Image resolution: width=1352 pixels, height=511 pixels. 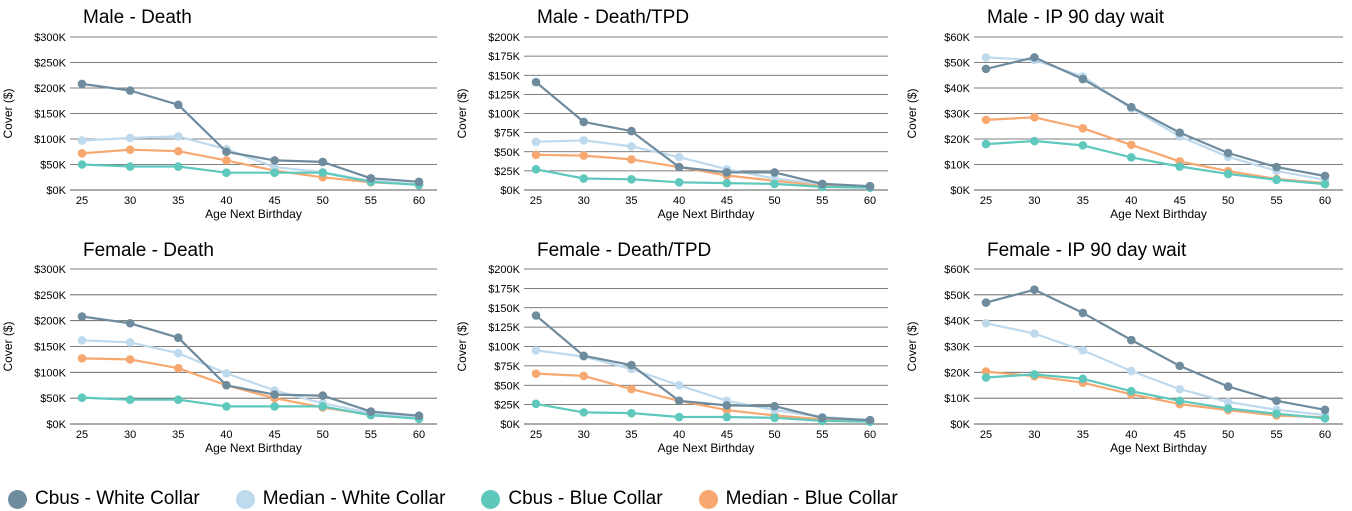 I want to click on legend-item-cbus-blue-collar: Cbus - Blue Collar, so click(x=572, y=499).